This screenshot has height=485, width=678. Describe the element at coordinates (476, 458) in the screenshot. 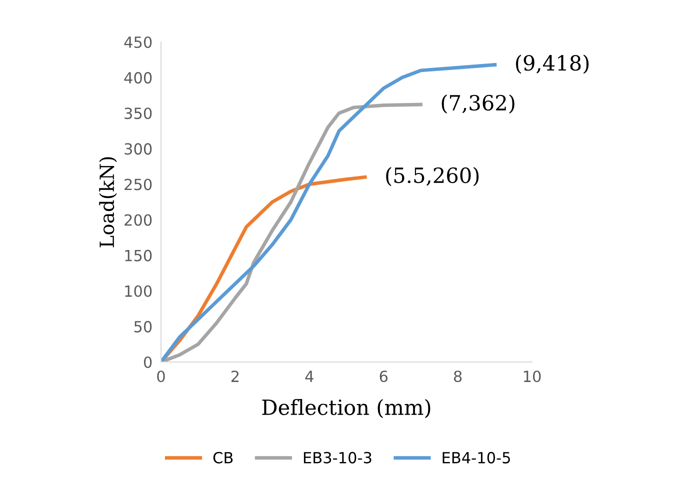

I see `legend-label: EB4-10-5` at that location.